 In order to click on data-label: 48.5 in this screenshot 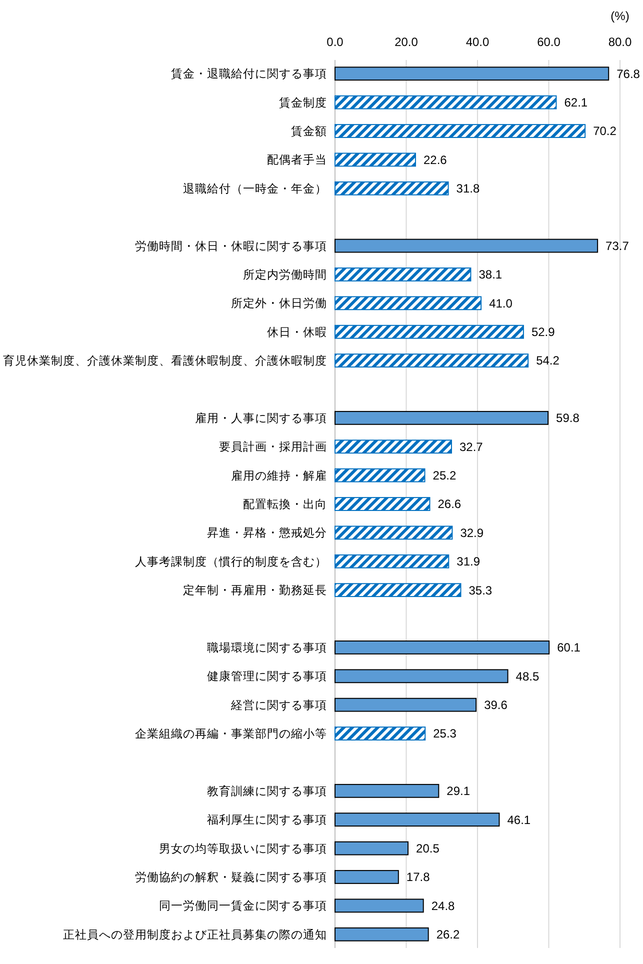, I will do `click(528, 676)`.